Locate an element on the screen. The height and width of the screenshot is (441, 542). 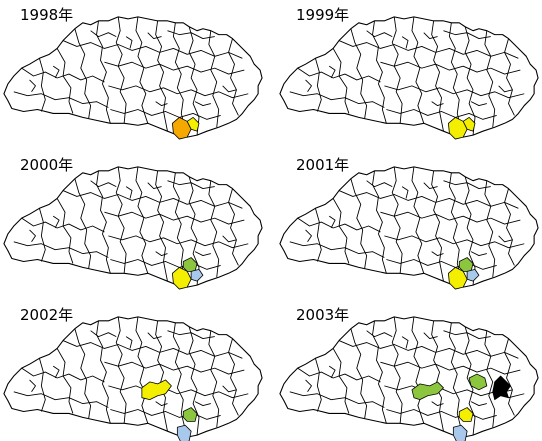
year-label-3: 2000年 is located at coordinates (47, 165).